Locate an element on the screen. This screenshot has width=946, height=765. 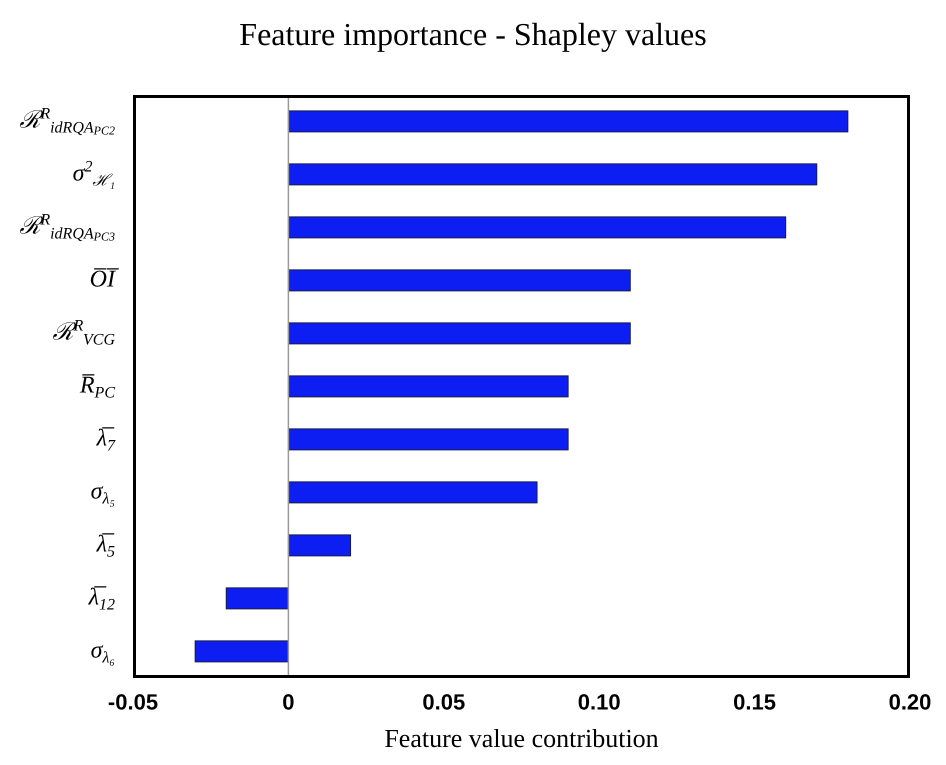
y-tick-label: R̅$_{PC}$ is located at coordinates (97, 387).